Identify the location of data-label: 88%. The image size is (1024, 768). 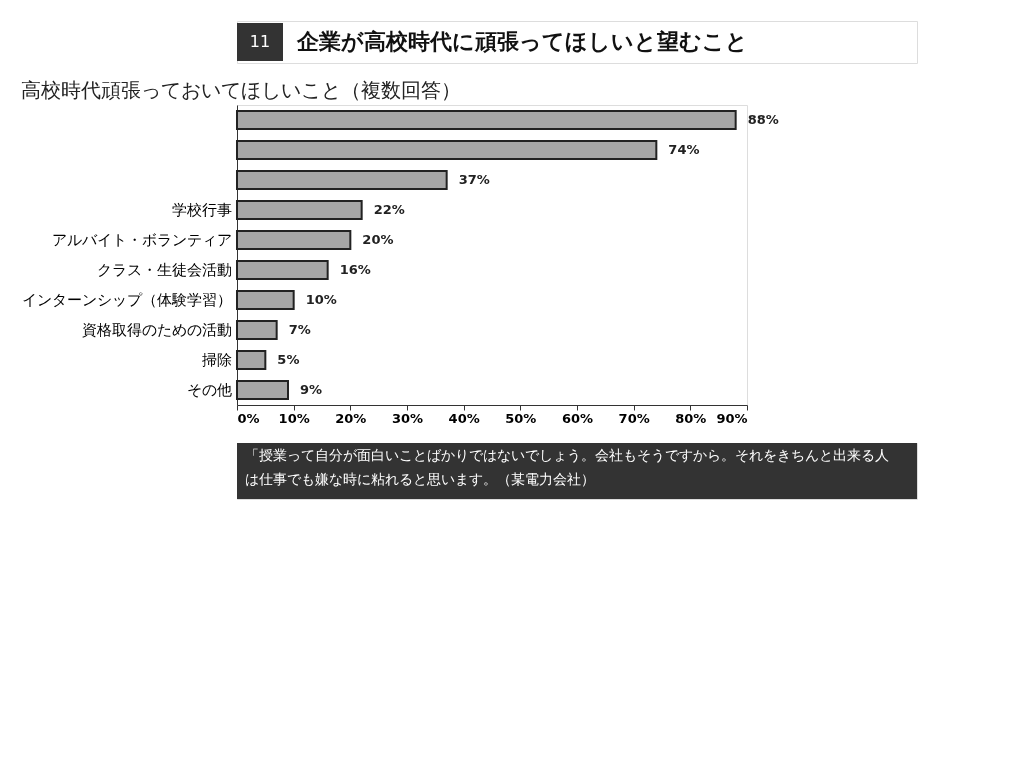
(763, 119).